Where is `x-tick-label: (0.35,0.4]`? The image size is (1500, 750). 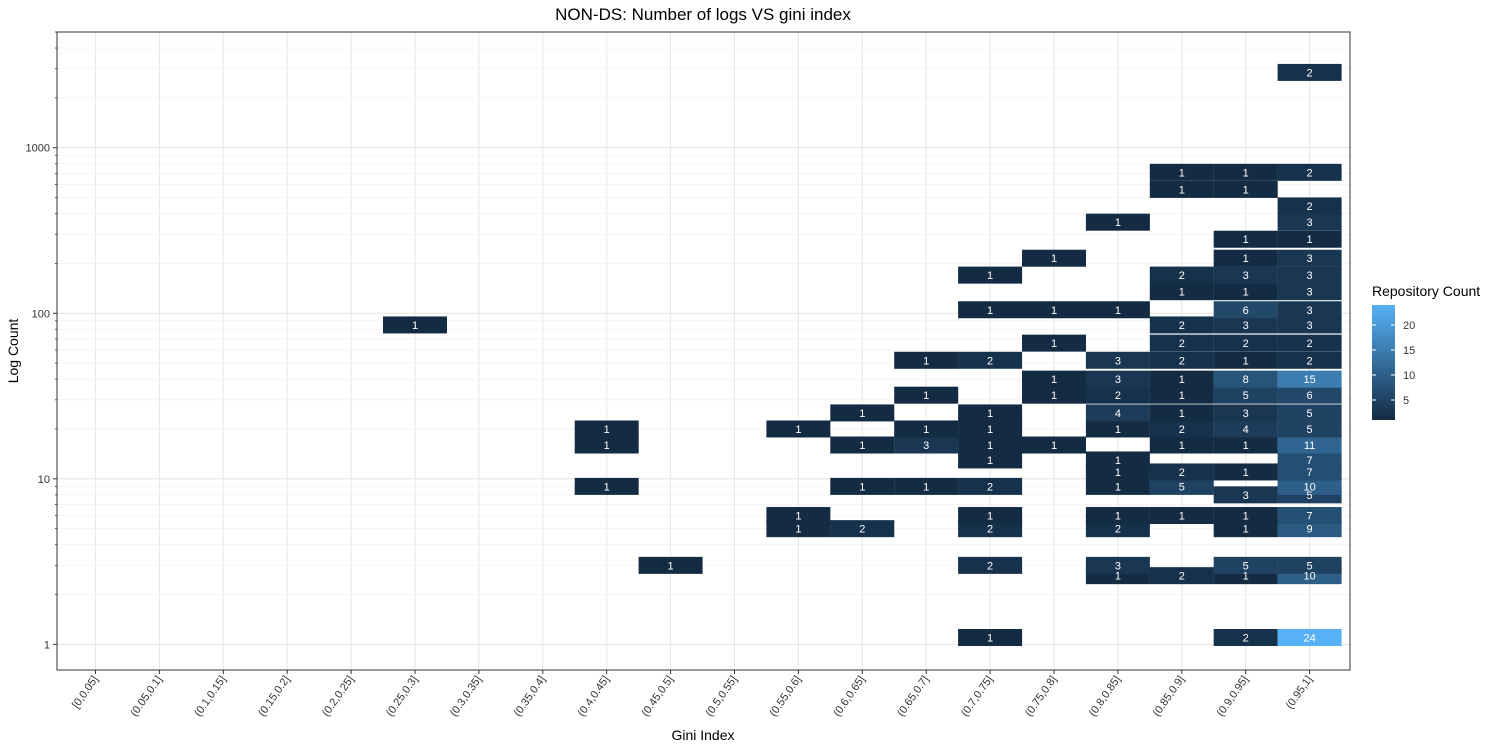
x-tick-label: (0.35,0.4] is located at coordinates (530, 696).